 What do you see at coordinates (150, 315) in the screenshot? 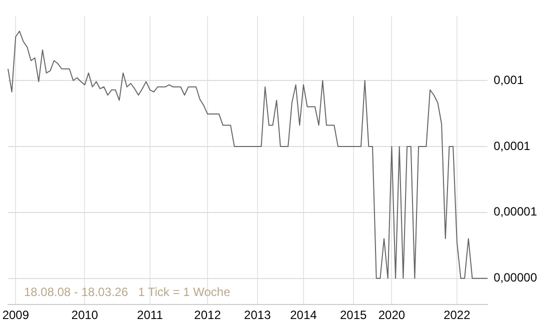
I see `x-tick-label: 2011` at bounding box center [150, 315].